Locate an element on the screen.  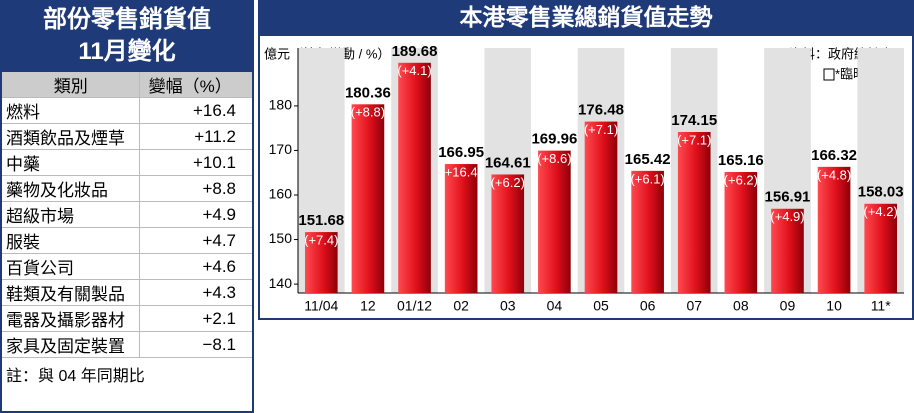
table-row: 服裝 +4.7 is located at coordinates (127, 240).